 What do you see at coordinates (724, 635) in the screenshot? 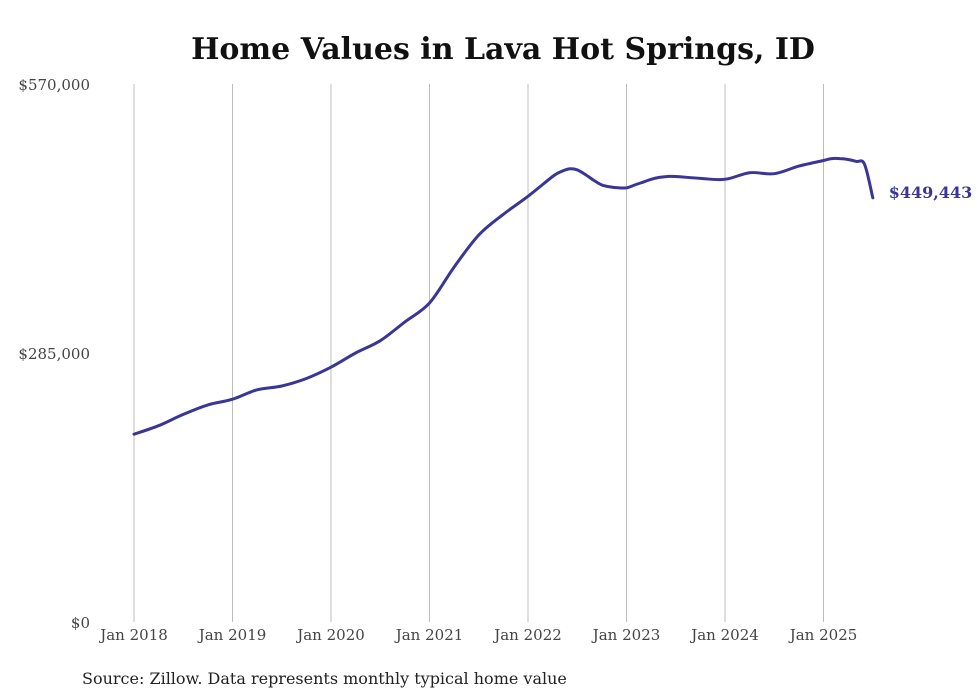
I see `x-tick-label: Jan 2024` at bounding box center [724, 635].